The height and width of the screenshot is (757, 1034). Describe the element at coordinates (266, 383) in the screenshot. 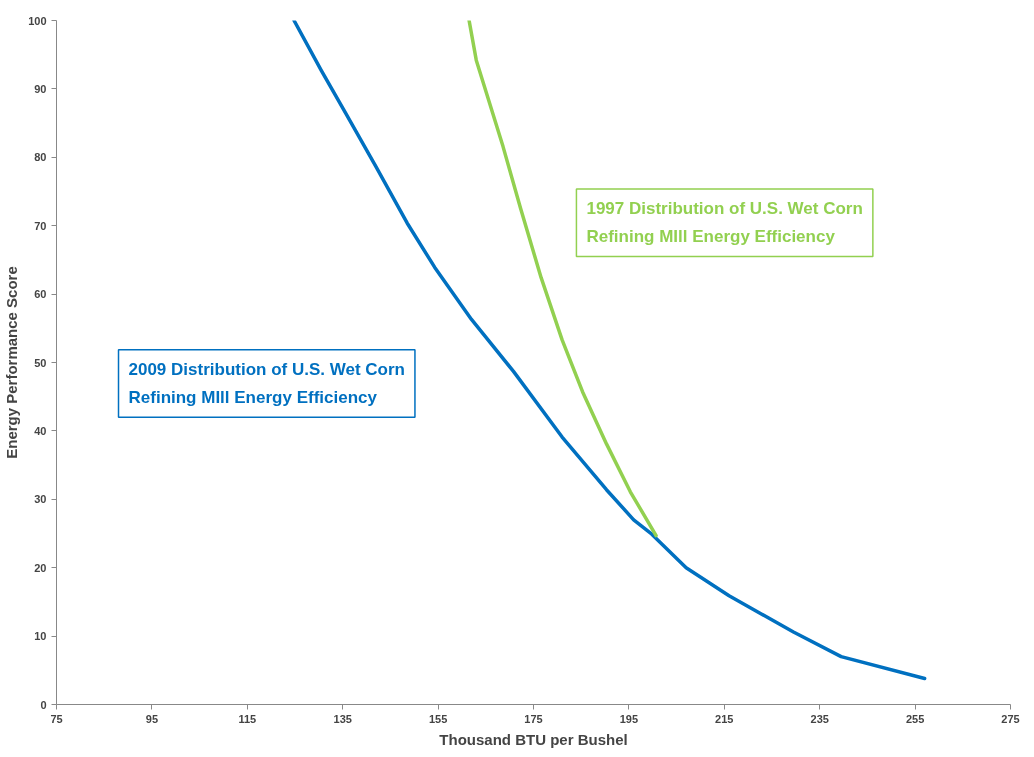

I see `text: 2009 Distribution of U.S. Wet Corn Refining MIll Energy Efficiency` at that location.